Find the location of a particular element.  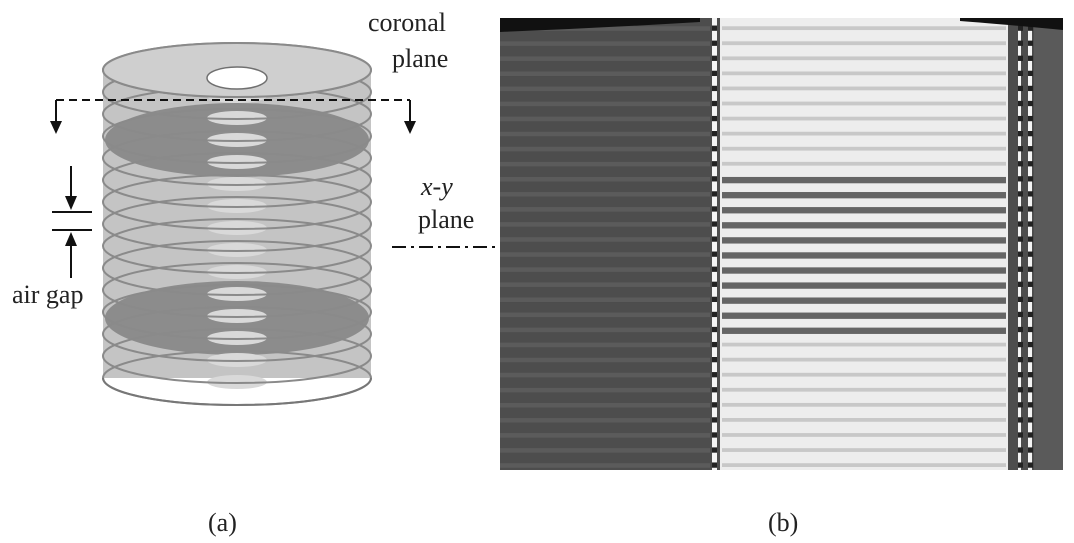

coronal-arrow-head-icon is located at coordinates (56, 127).